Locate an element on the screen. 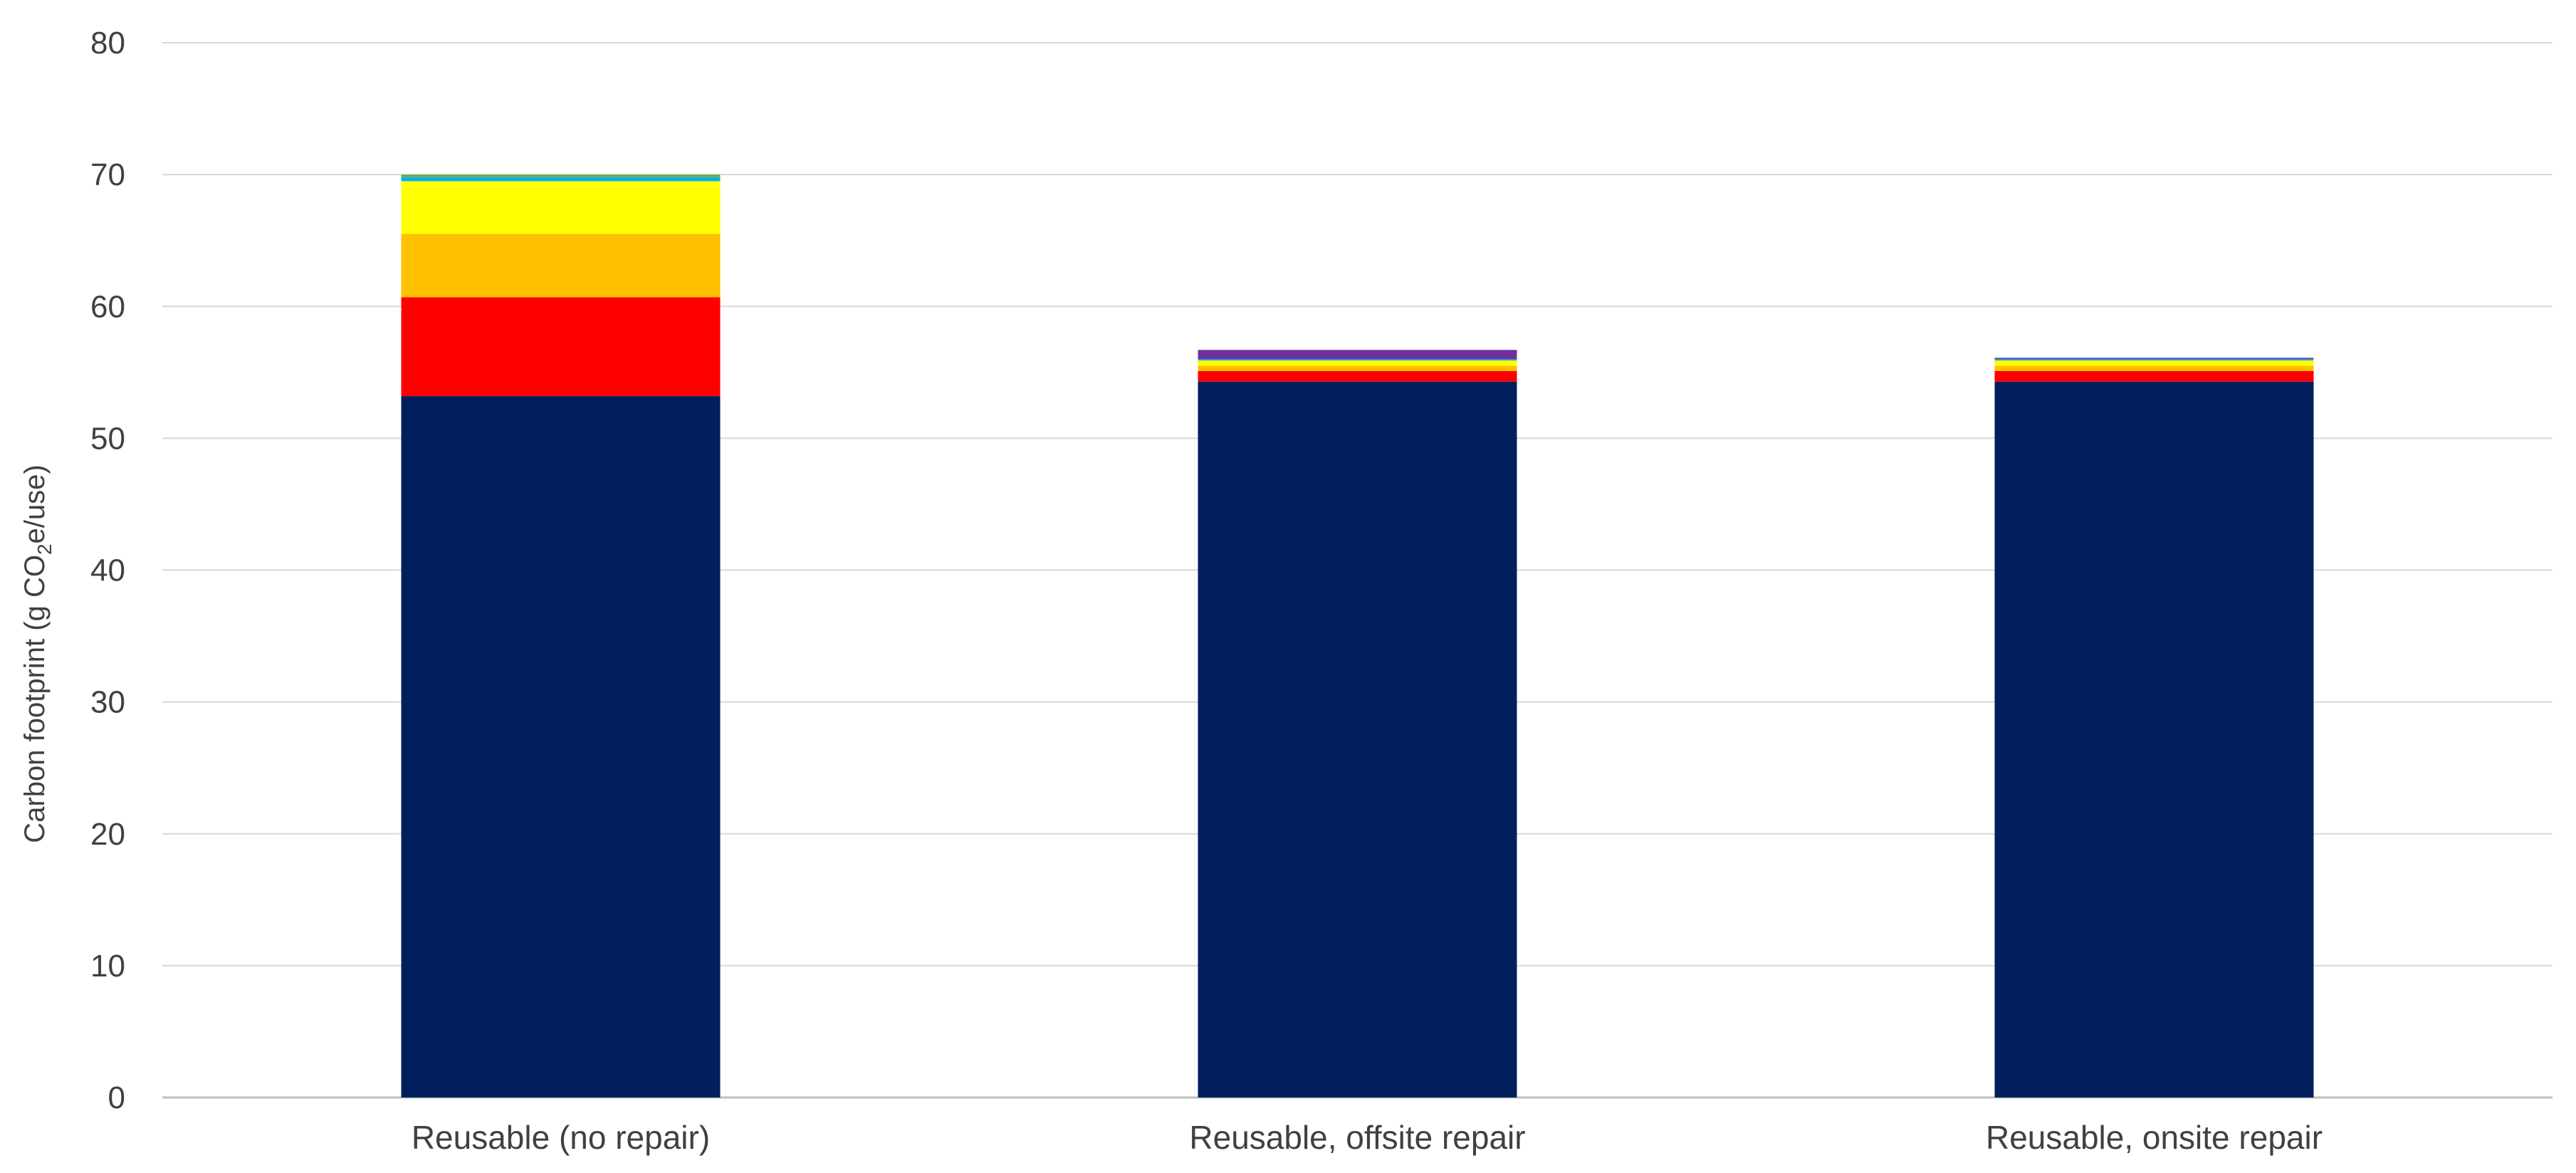  y-tick-label: 0 is located at coordinates (116, 1098).